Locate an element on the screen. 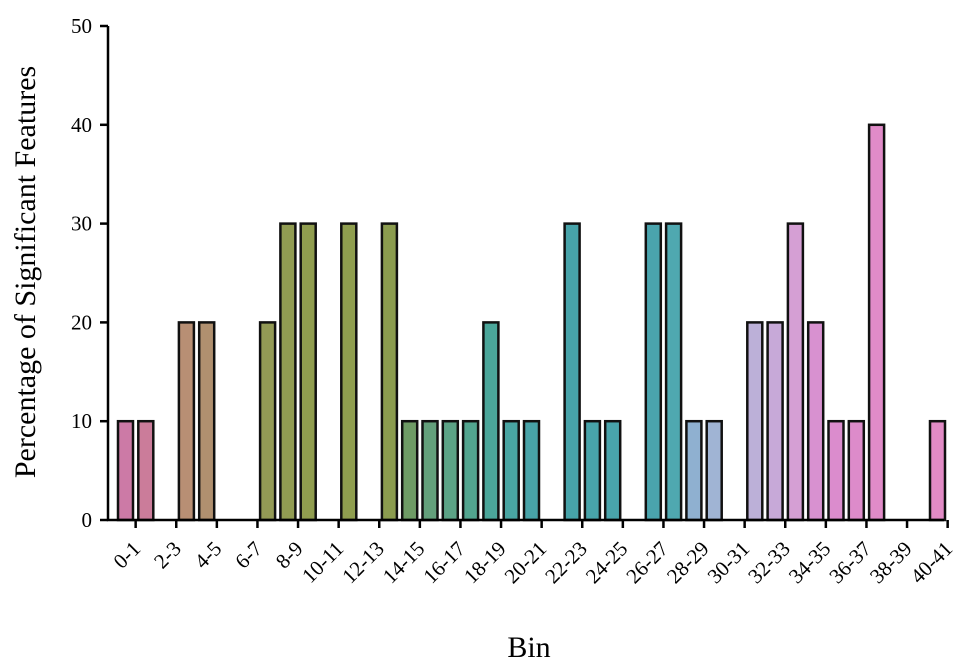  x-tick-label: 0-1 is located at coordinates (126, 555).